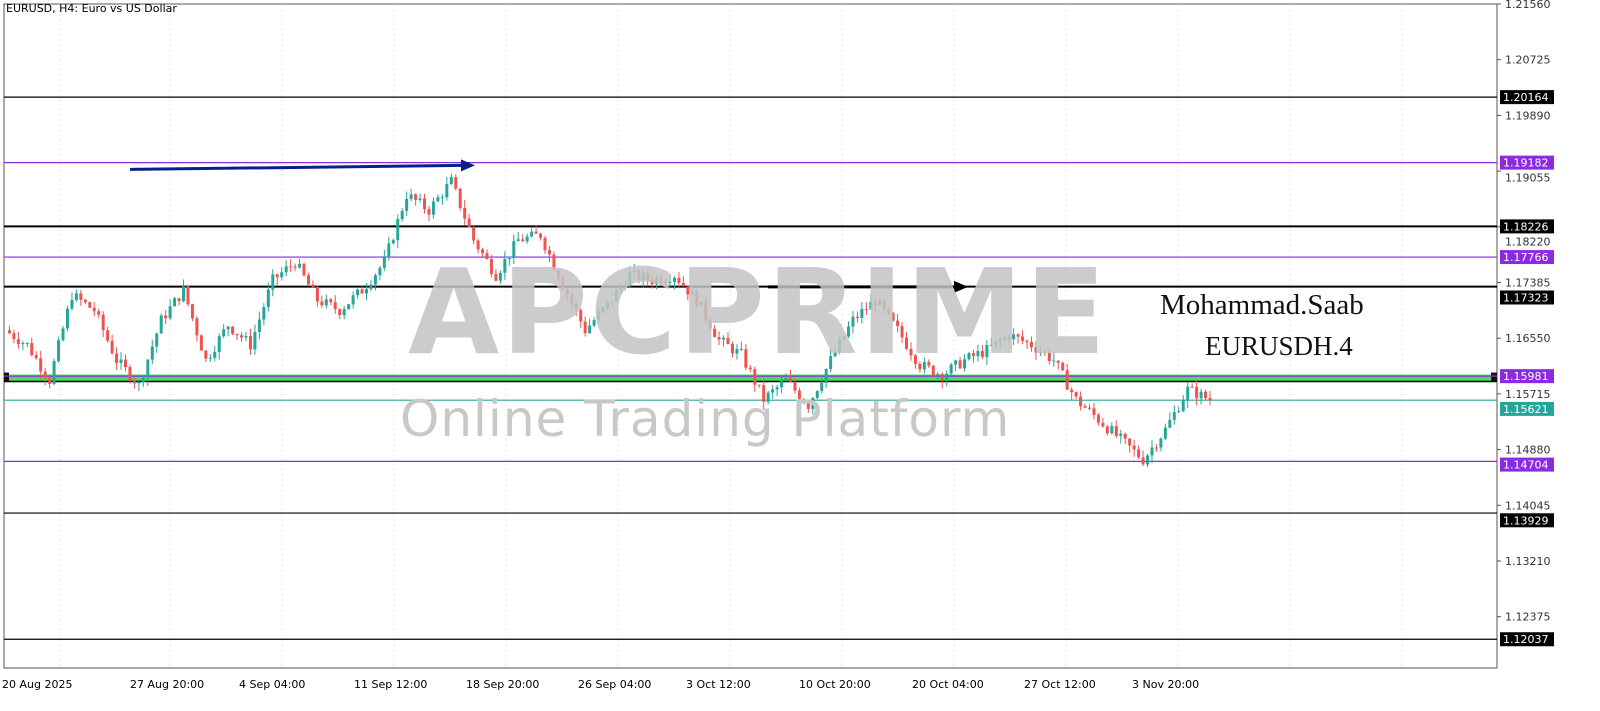  Describe the element at coordinates (1528, 617) in the screenshot. I see `y-tick-label: 1.12375` at that location.